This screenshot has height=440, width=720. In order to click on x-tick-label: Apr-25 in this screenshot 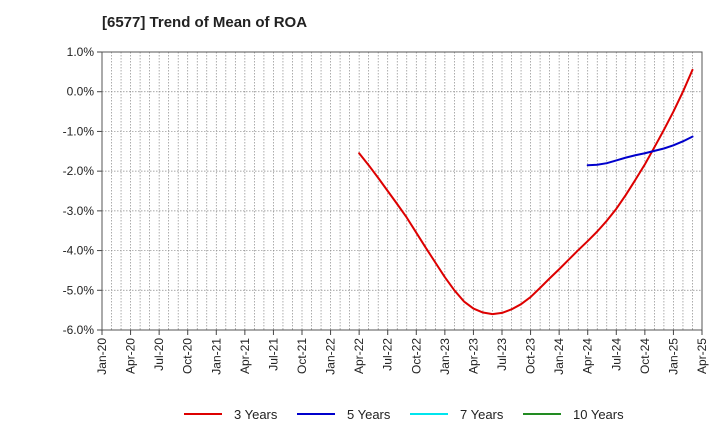, I will do `click(702, 356)`.